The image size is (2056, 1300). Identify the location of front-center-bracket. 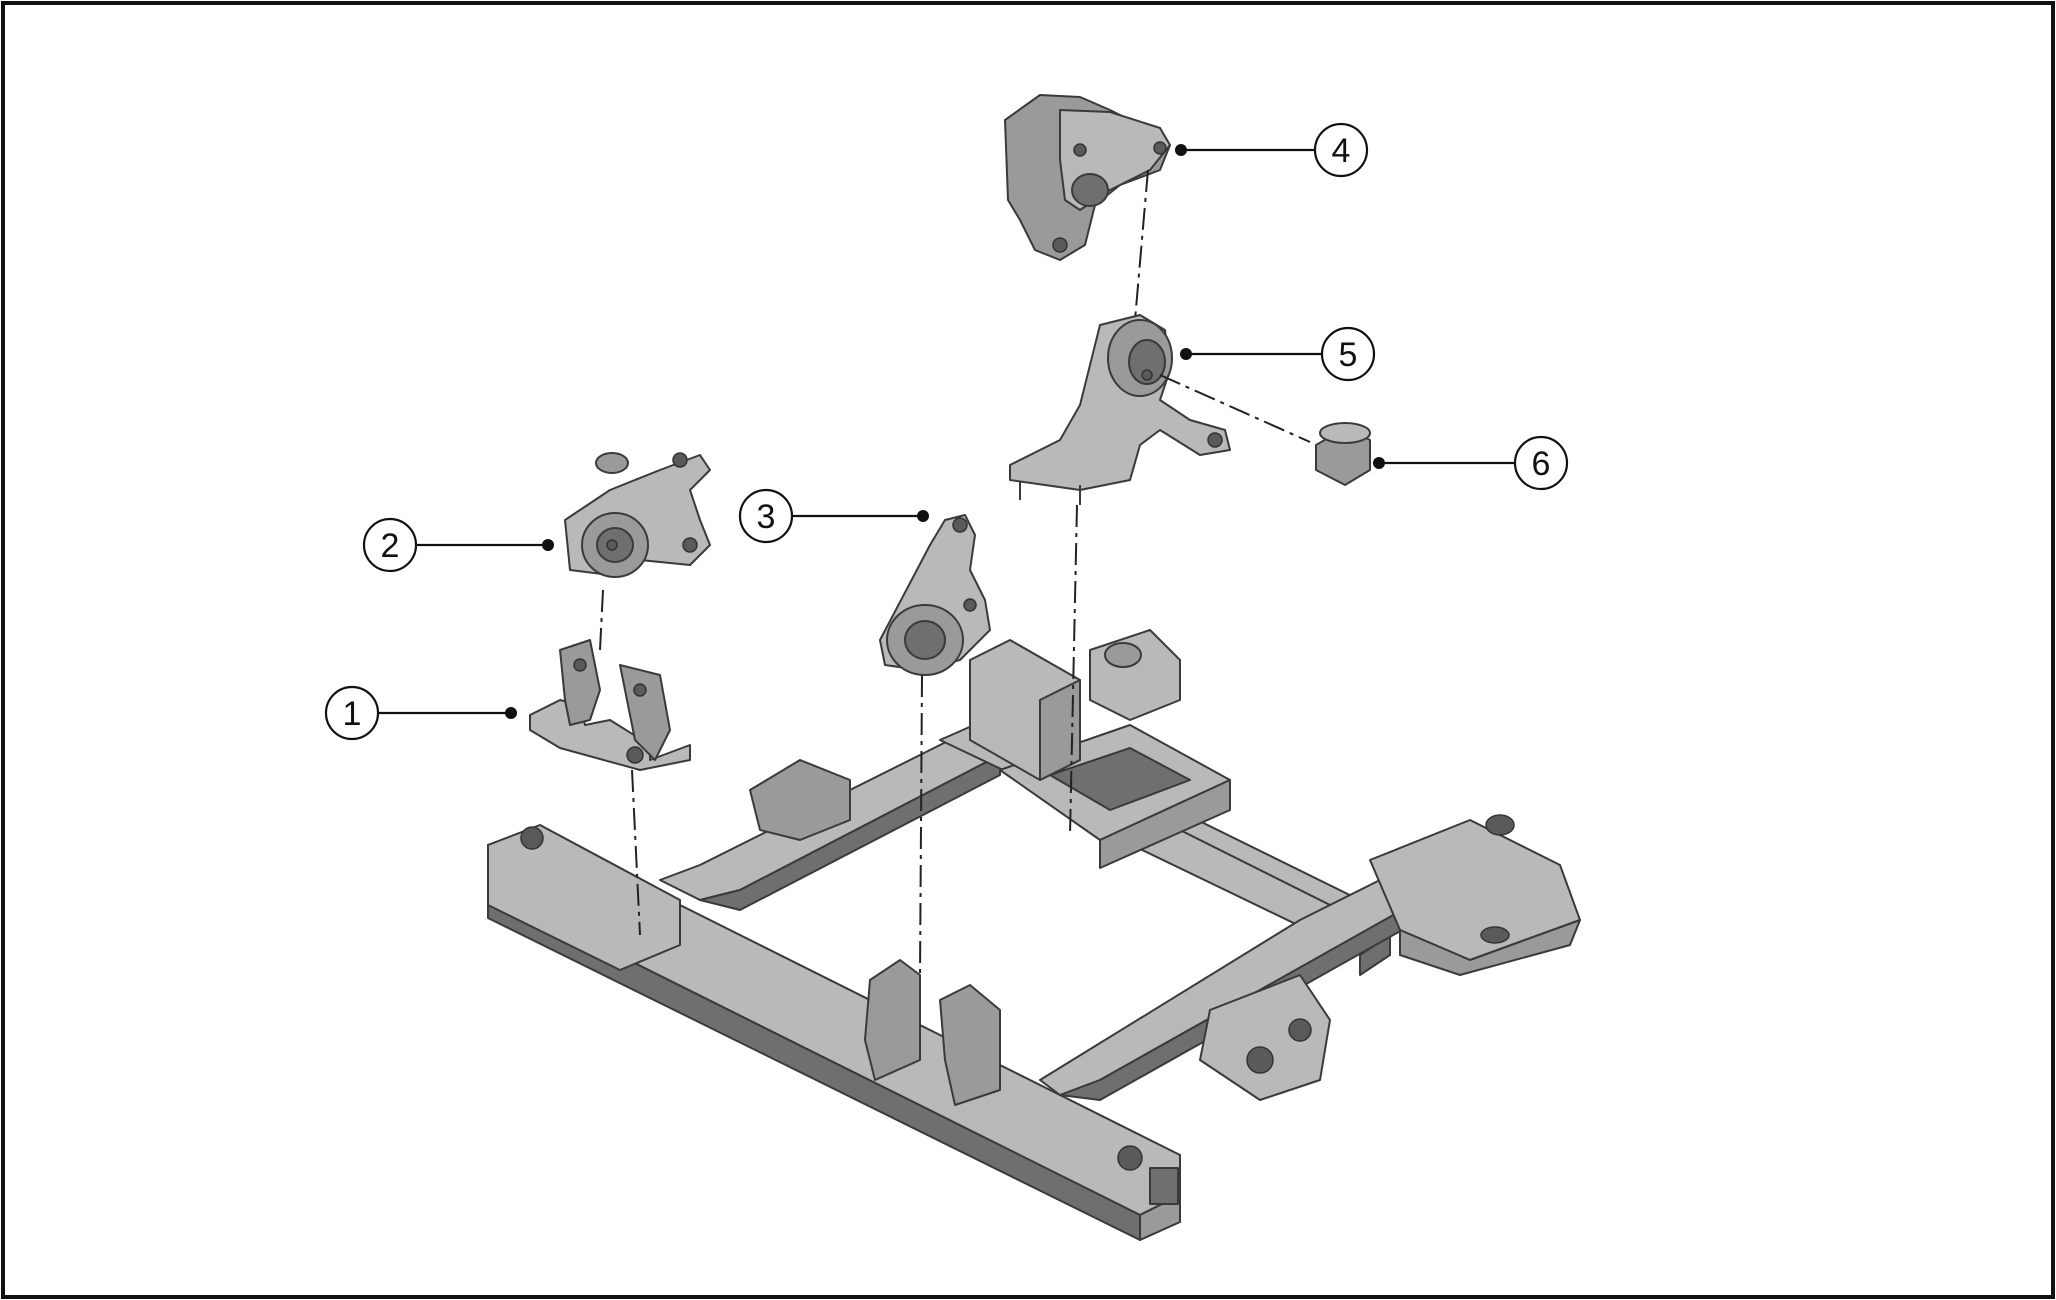
(892, 1020).